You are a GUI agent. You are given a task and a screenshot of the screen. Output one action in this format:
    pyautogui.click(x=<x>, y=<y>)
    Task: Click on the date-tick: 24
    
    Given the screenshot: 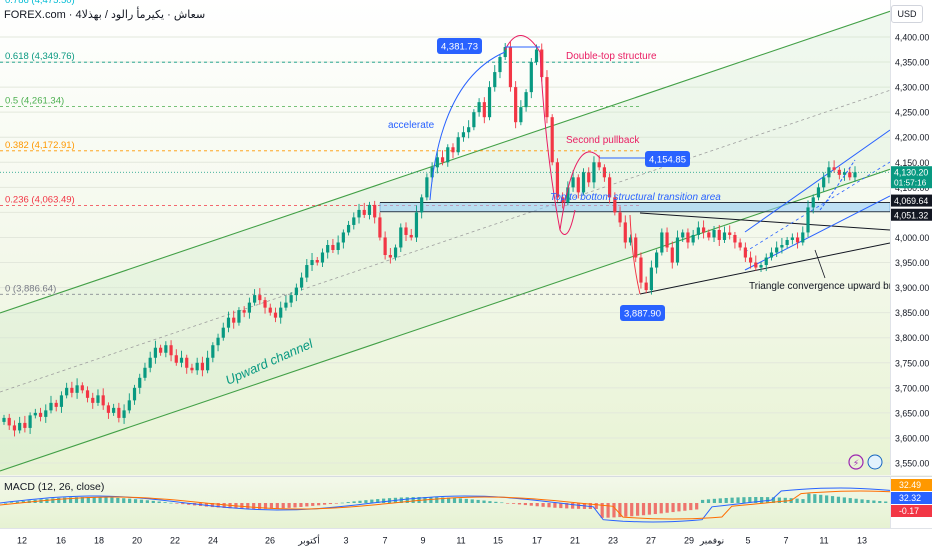 What is the action you would take?
    pyautogui.click(x=213, y=541)
    